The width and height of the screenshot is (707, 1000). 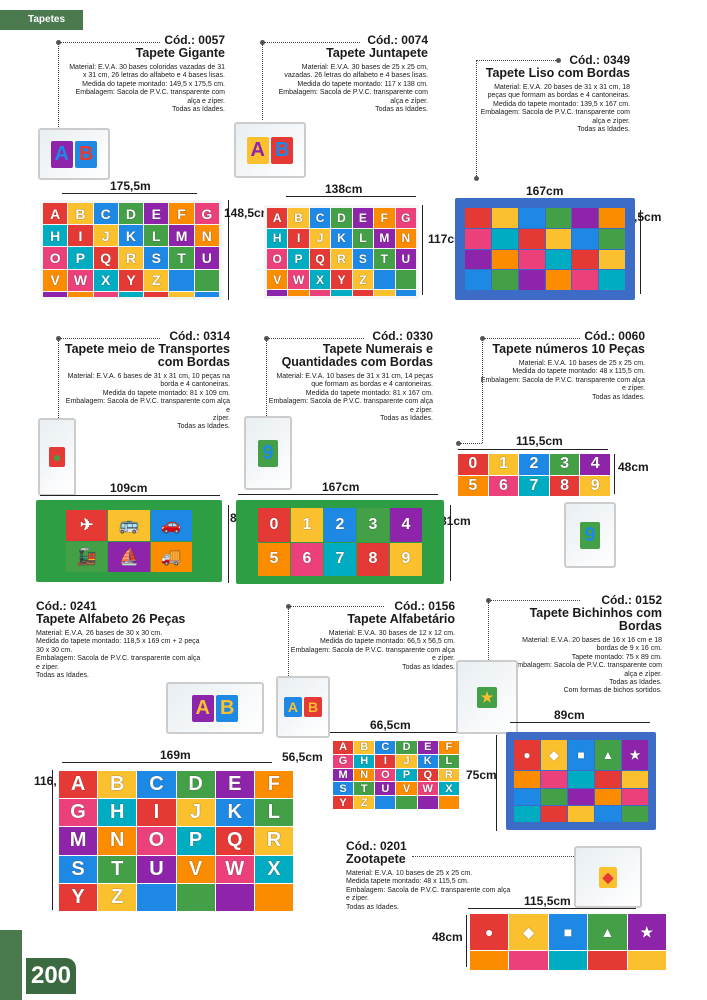 I want to click on mat-tile: F, so click(x=181, y=214).